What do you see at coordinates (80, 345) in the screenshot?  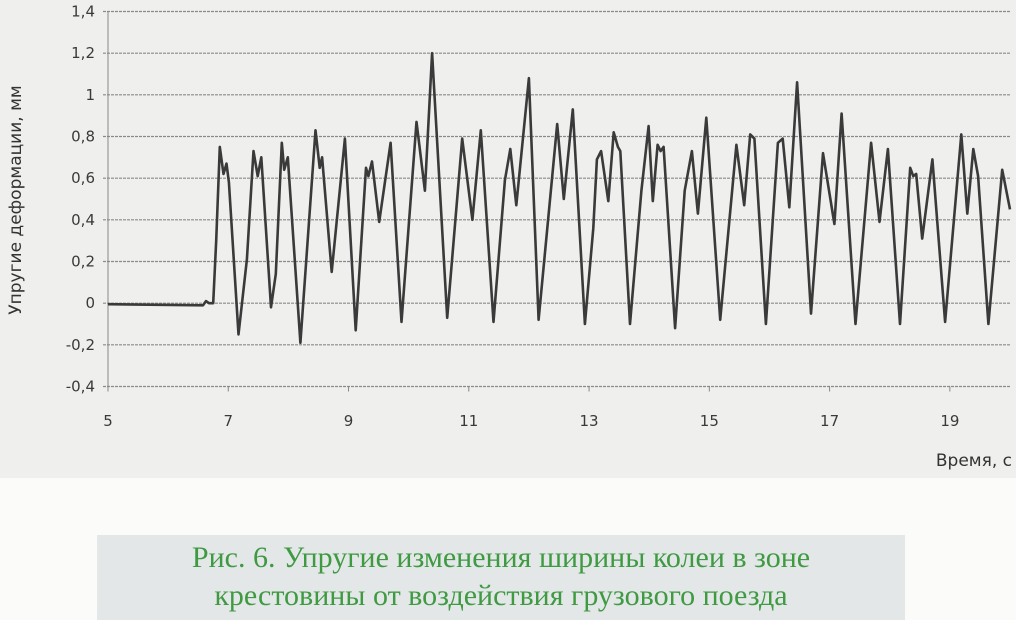 I see `y-tick-label: -0,2` at bounding box center [80, 345].